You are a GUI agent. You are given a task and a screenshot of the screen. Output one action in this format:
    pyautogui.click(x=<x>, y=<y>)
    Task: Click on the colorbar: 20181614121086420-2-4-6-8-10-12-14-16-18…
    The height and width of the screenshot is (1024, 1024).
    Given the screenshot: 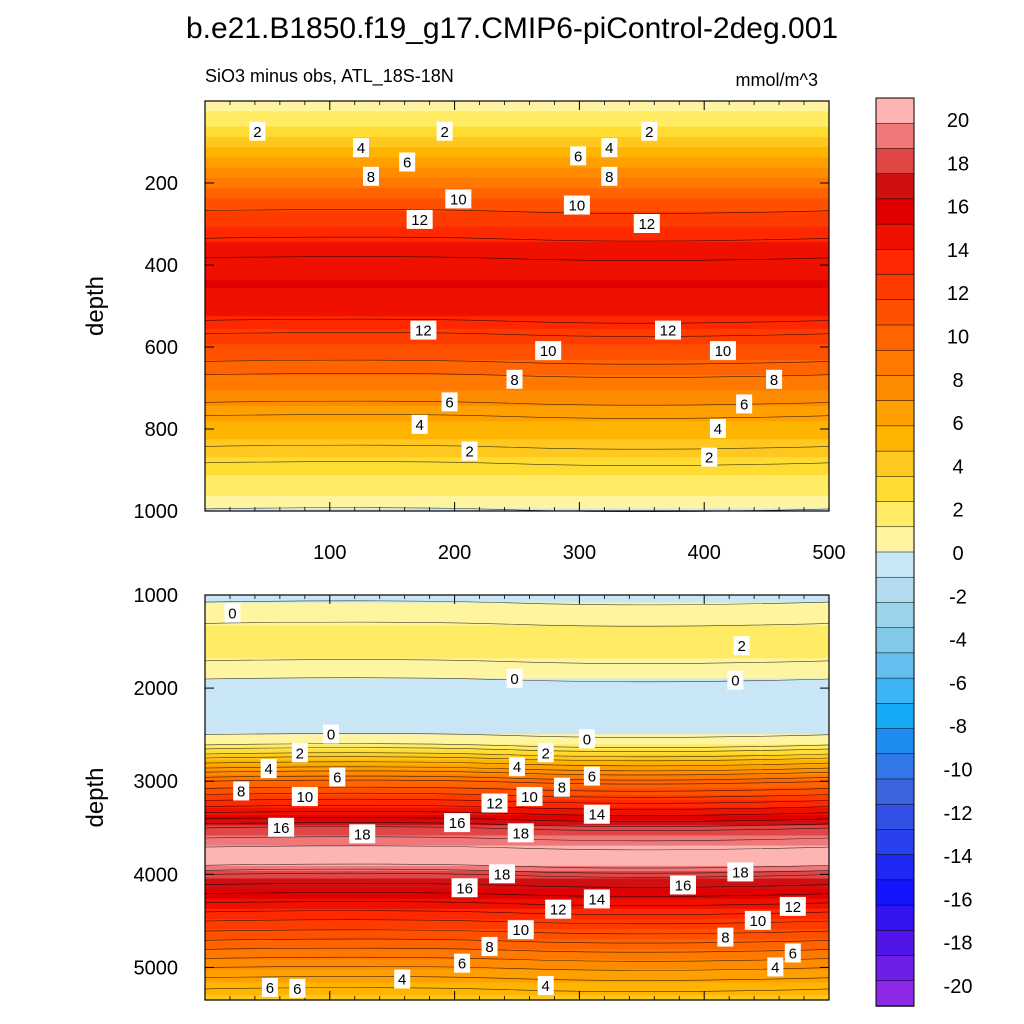 What is the action you would take?
    pyautogui.click(x=923, y=552)
    